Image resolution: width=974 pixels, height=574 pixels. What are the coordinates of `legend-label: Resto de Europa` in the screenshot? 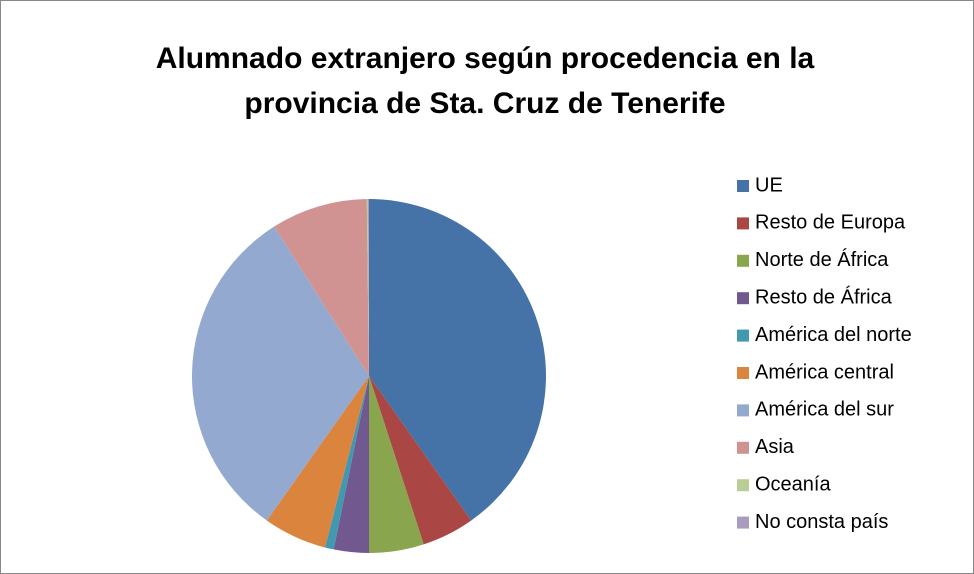 It's located at (830, 223).